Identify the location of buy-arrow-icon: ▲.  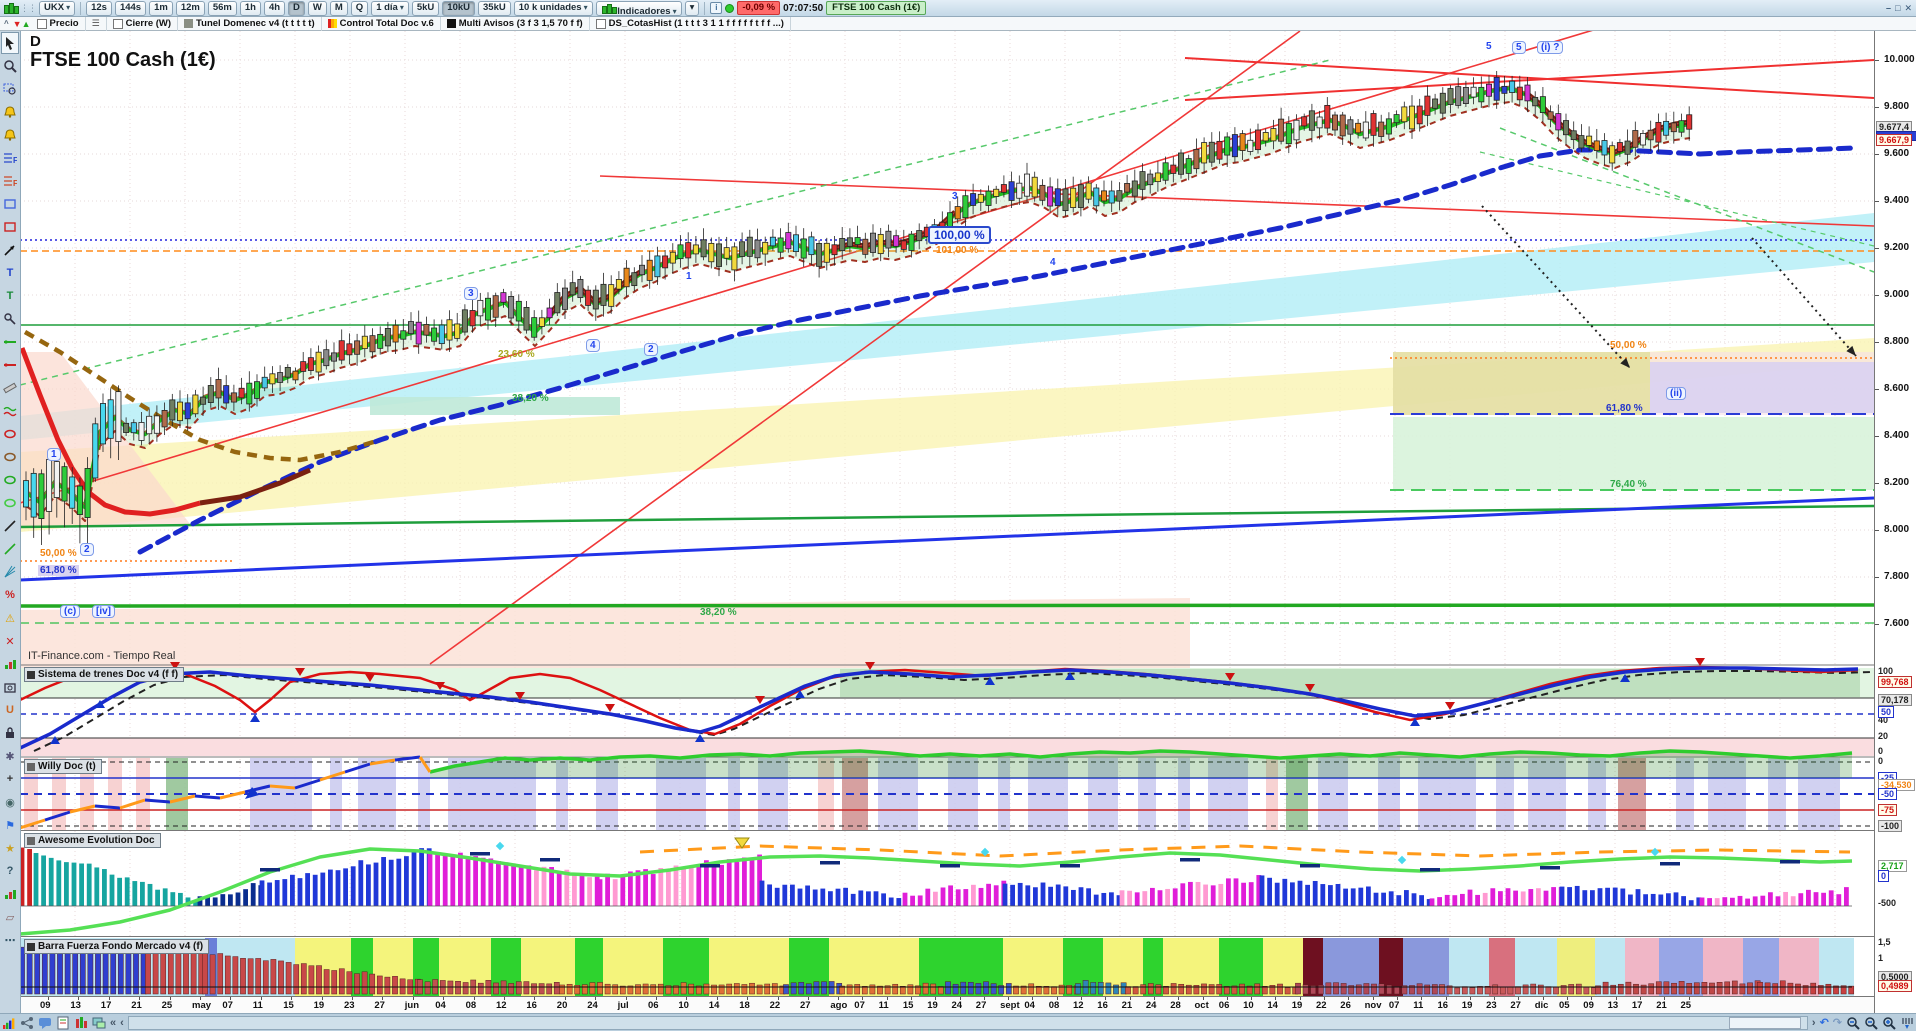
(26, 23).